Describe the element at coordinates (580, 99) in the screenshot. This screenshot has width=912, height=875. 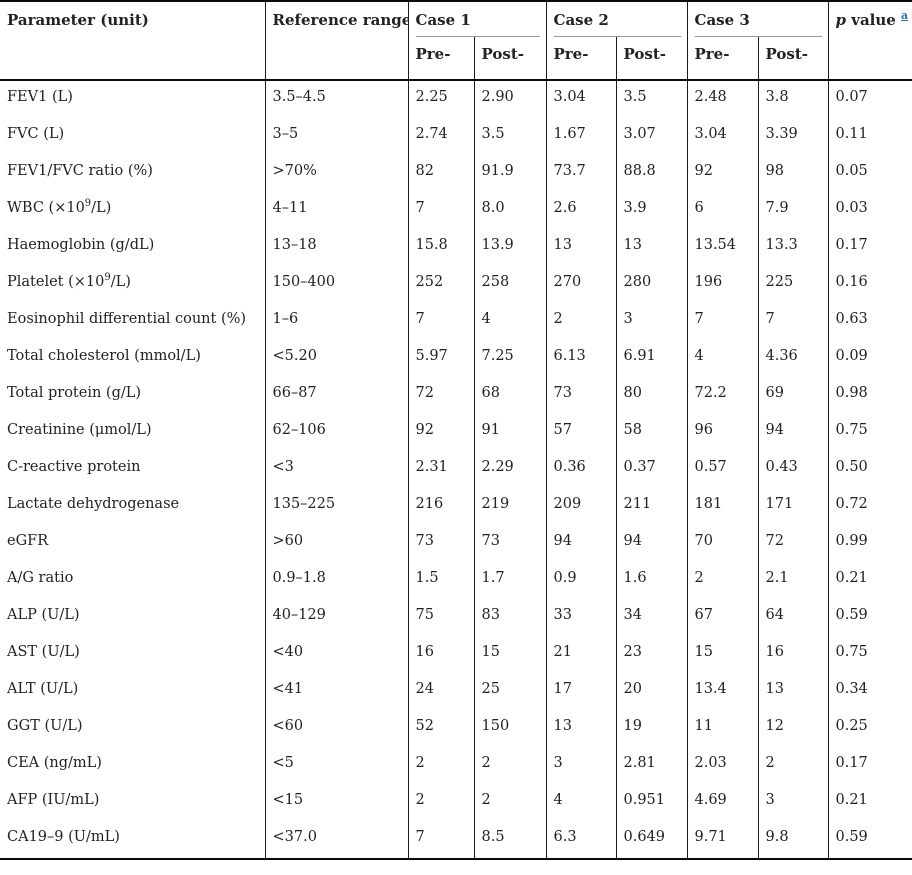
I see `cell-c2-pre: 3.04` at that location.